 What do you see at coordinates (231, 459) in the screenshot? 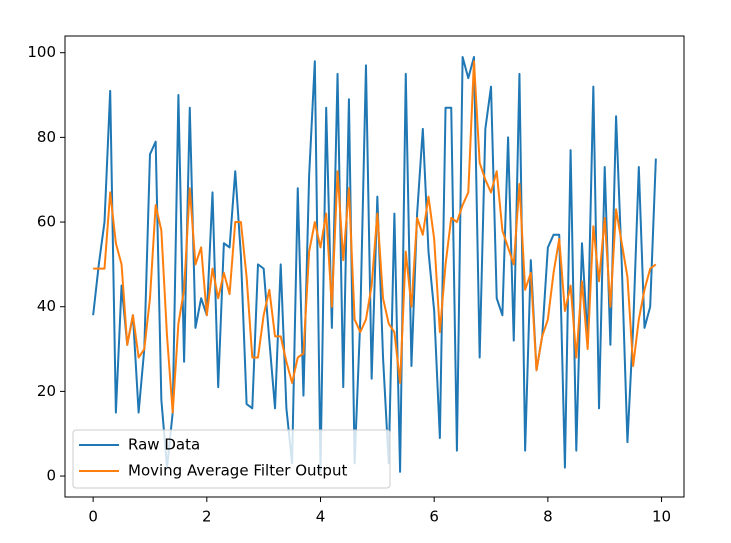
I see `legend-box` at bounding box center [231, 459].